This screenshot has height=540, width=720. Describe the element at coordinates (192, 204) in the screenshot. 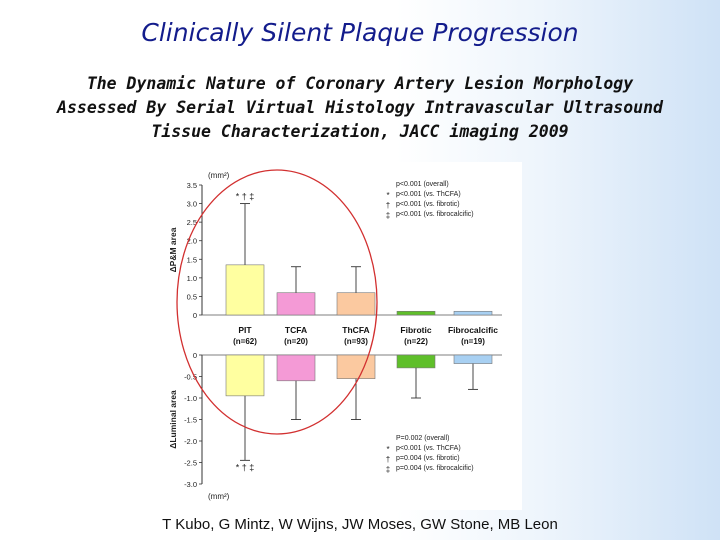

I see `top-tick-label: 3.0` at that location.